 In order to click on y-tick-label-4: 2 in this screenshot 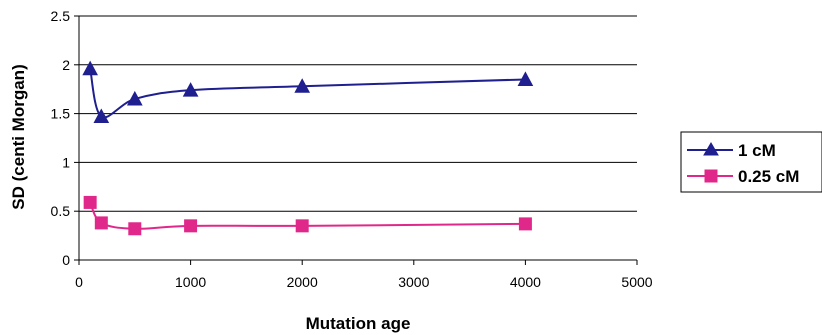, I will do `click(66, 65)`.